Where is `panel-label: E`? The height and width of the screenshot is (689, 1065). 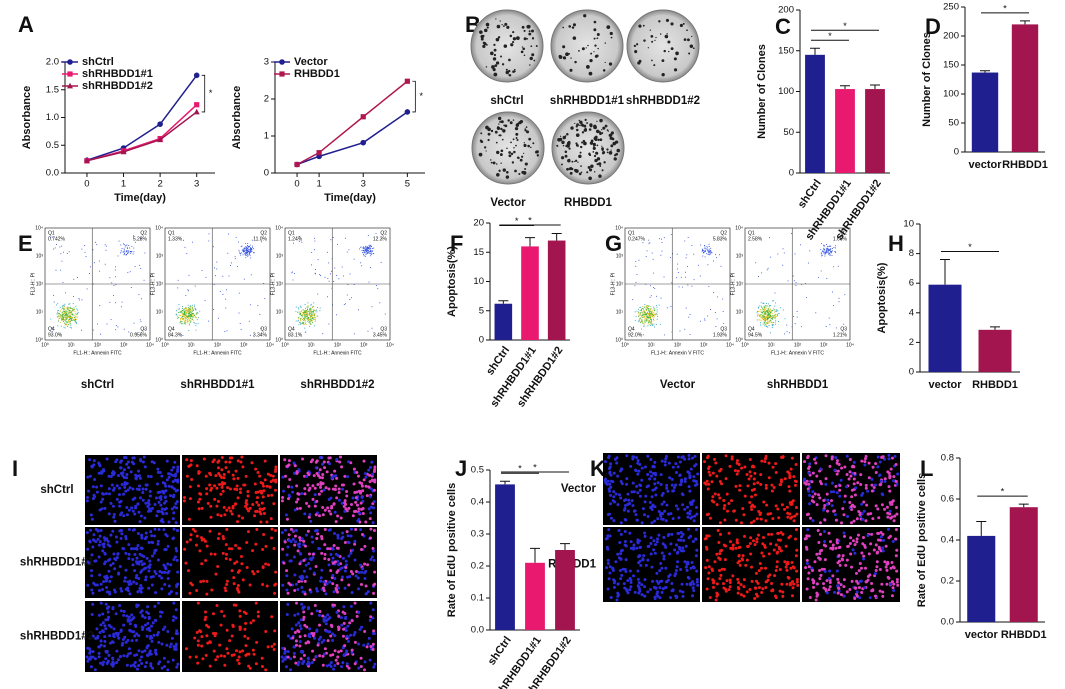 panel-label: E is located at coordinates (25, 243).